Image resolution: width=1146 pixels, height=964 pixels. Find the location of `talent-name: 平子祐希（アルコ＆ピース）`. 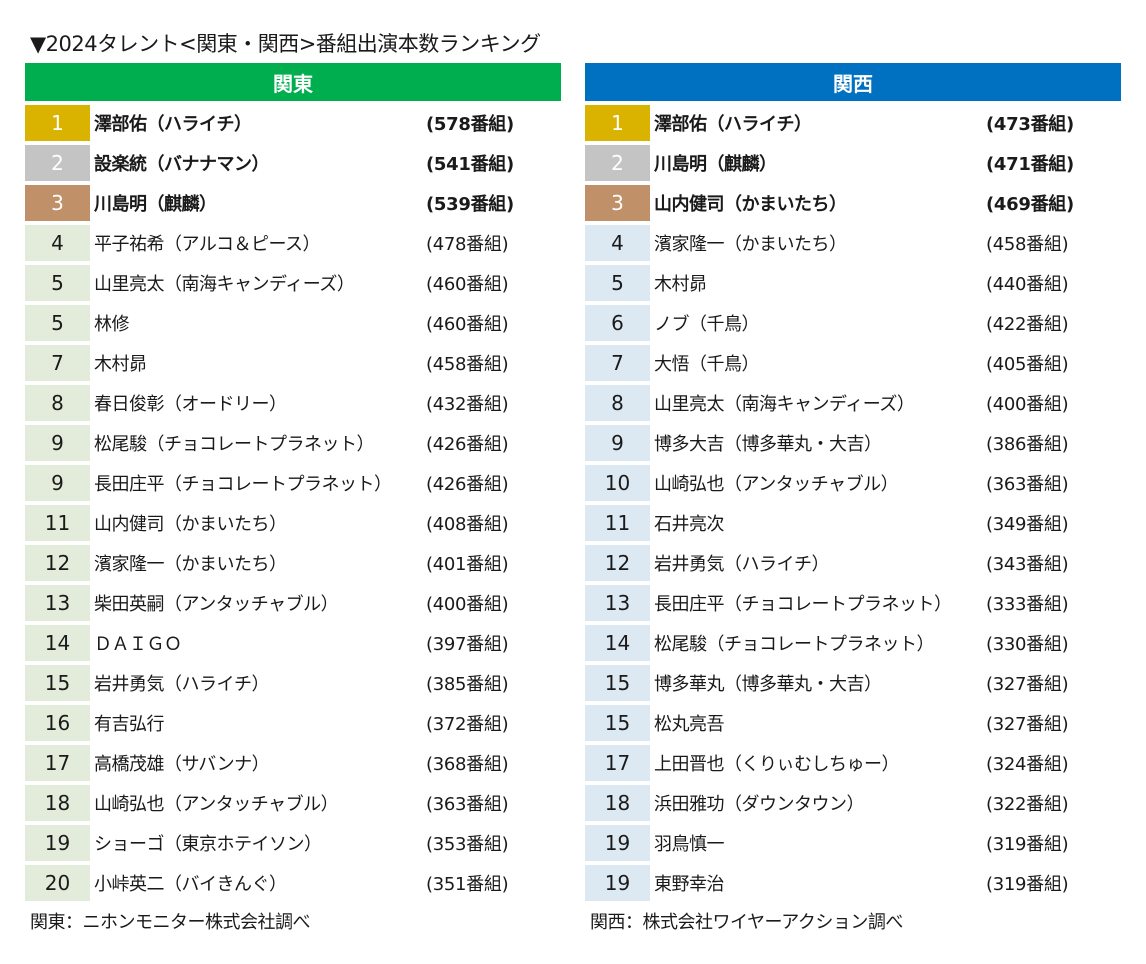

talent-name: 平子祐希（アルコ＆ピース） is located at coordinates (207, 244).